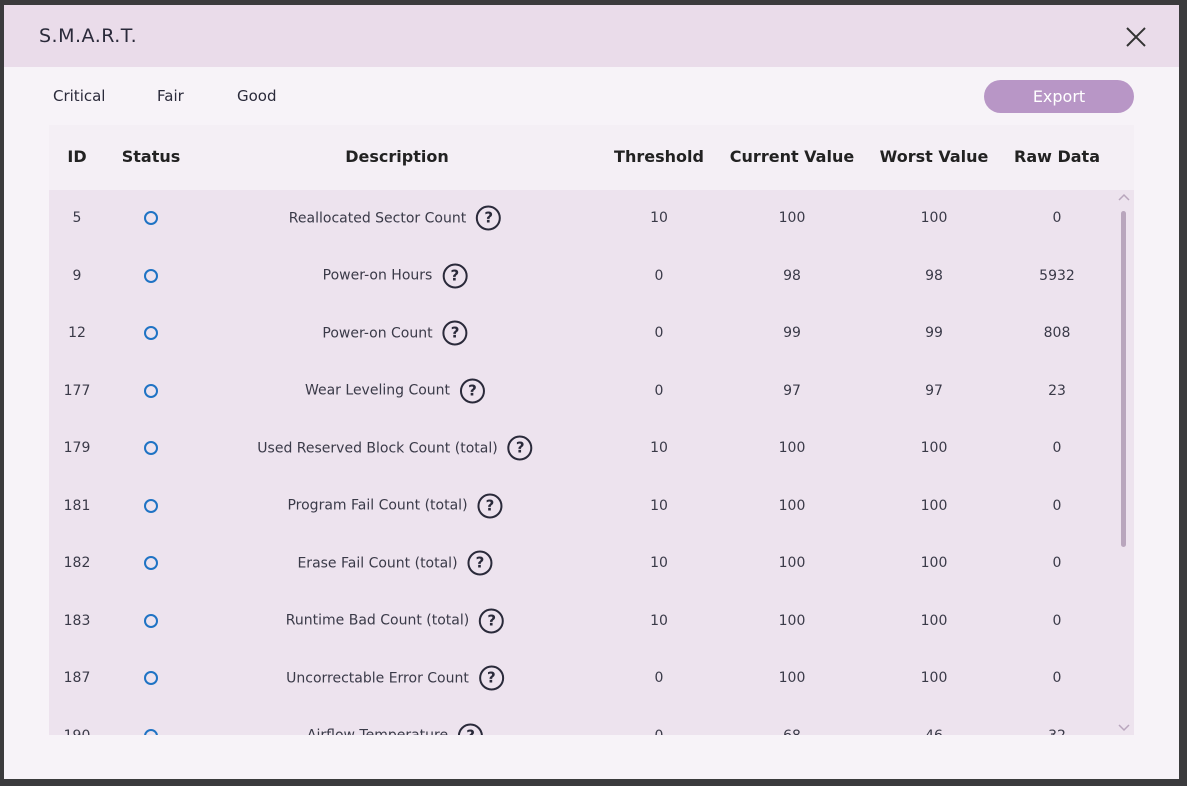 The height and width of the screenshot is (786, 1187). I want to click on export-button: Export, so click(1059, 96).